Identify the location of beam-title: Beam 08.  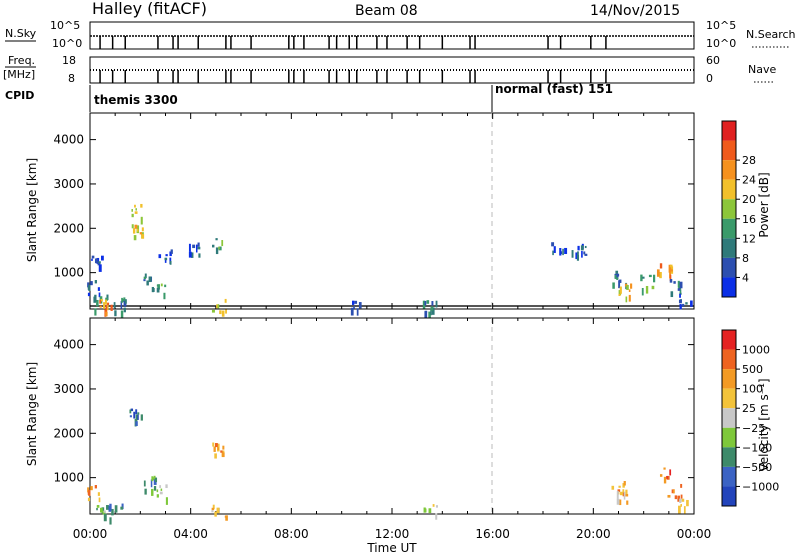
(386, 11).